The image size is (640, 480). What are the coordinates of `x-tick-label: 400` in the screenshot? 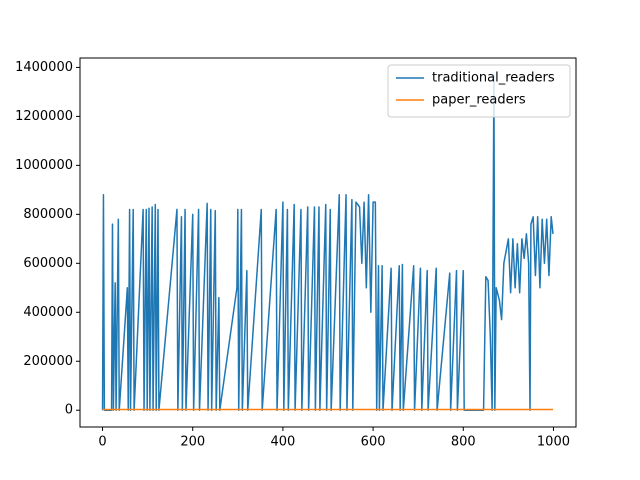 It's located at (282, 442).